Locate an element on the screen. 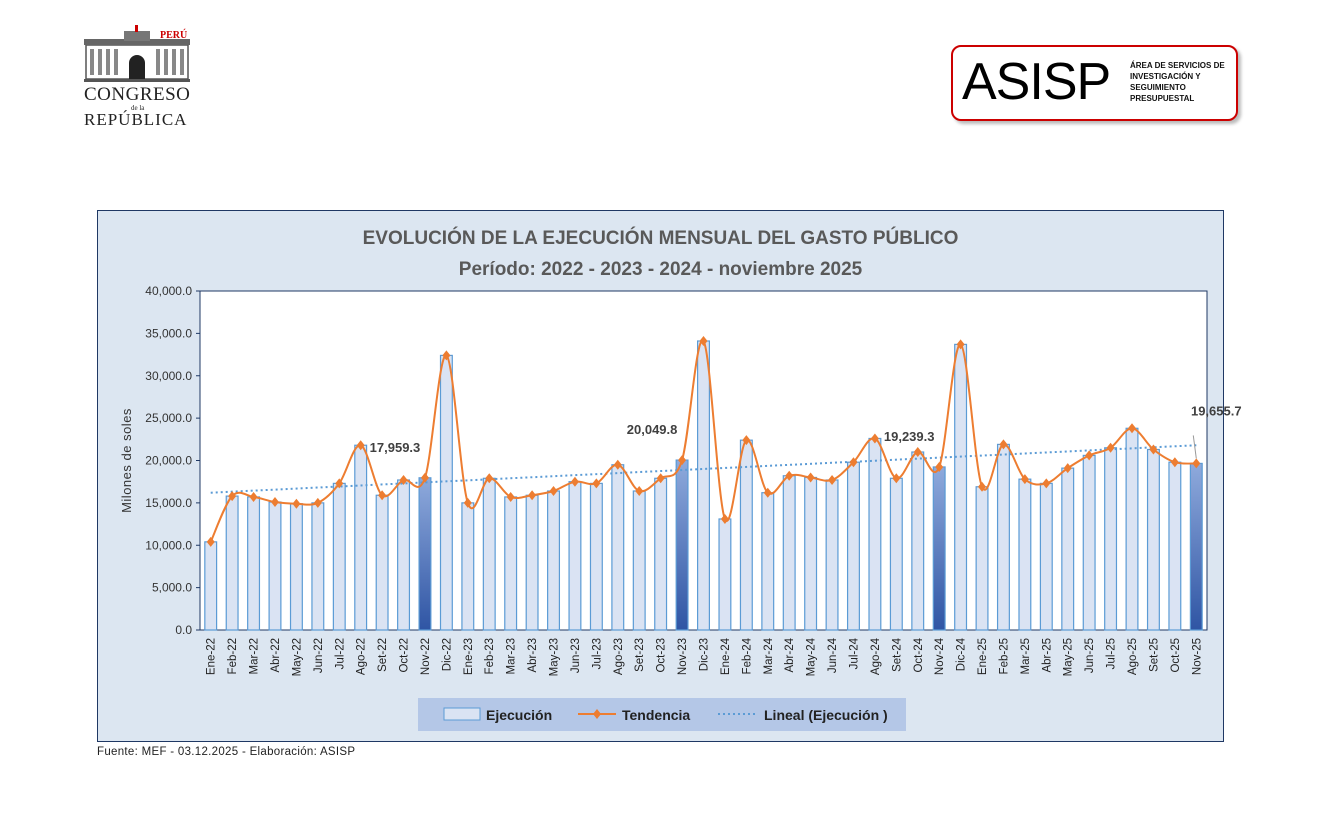  y-tick-label: 10,000.0 is located at coordinates (168, 545).